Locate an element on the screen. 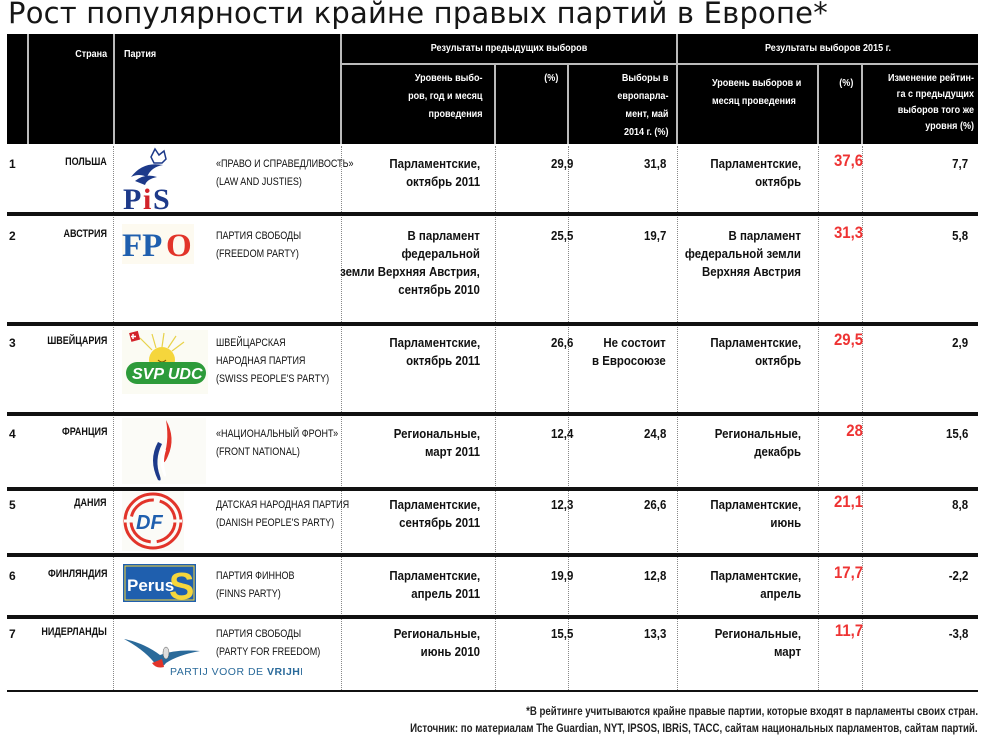 Image resolution: width=986 pixels, height=743 pixels. country-name: ПОЛЬША is located at coordinates (86, 162).